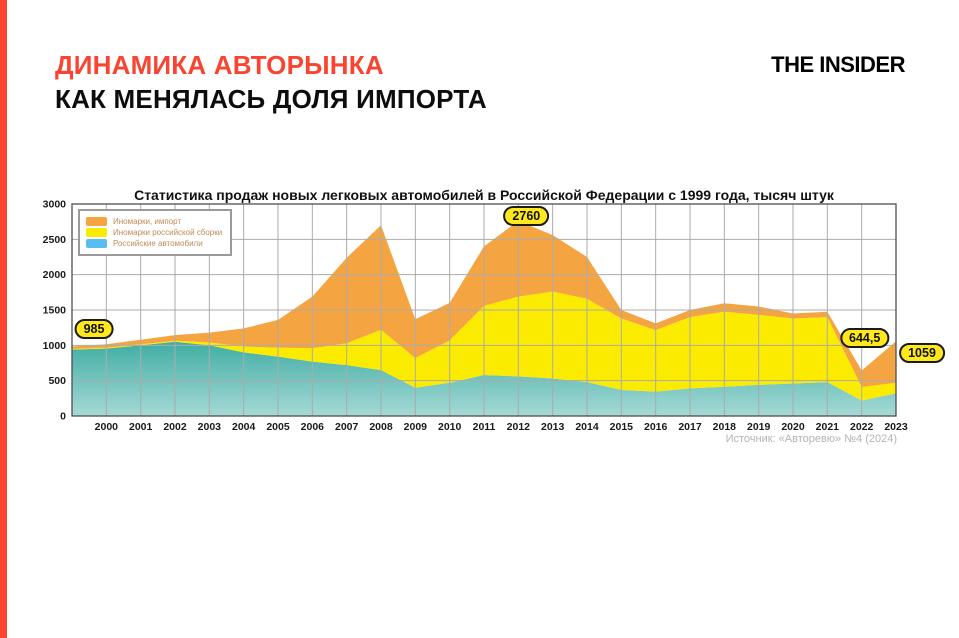 The width and height of the screenshot is (959, 638). I want to click on value-badge: 2760, so click(526, 215).